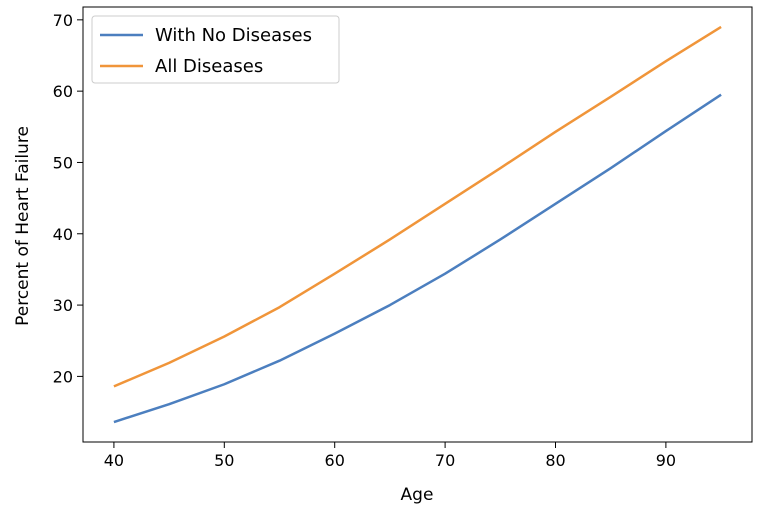 The height and width of the screenshot is (516, 768). Describe the element at coordinates (63, 91) in the screenshot. I see `y-tick-label: 60` at that location.